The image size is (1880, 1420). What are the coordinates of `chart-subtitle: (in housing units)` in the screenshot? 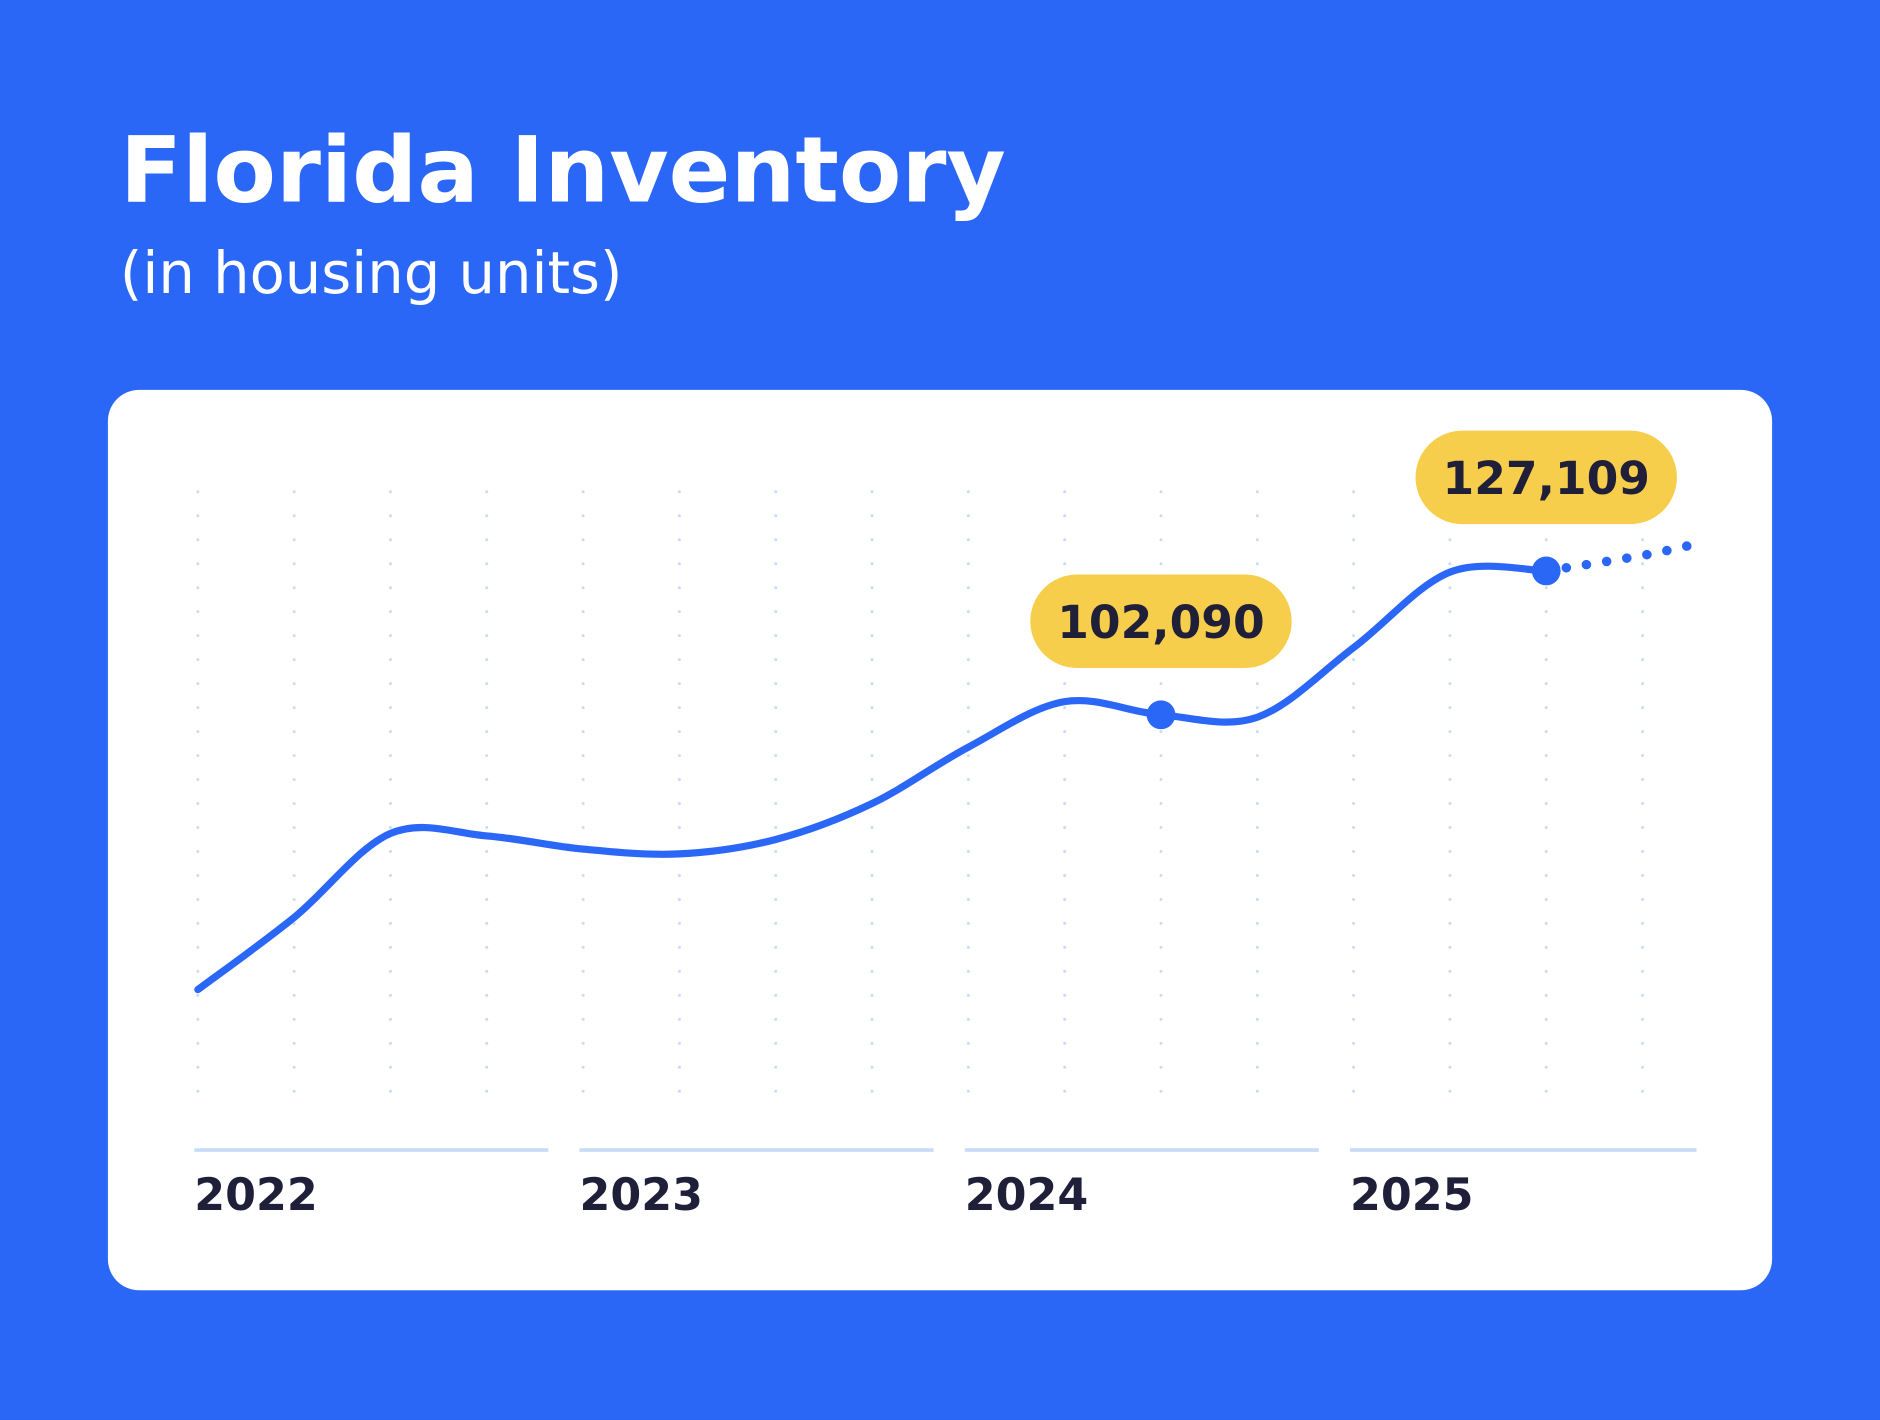 It's located at (371, 273).